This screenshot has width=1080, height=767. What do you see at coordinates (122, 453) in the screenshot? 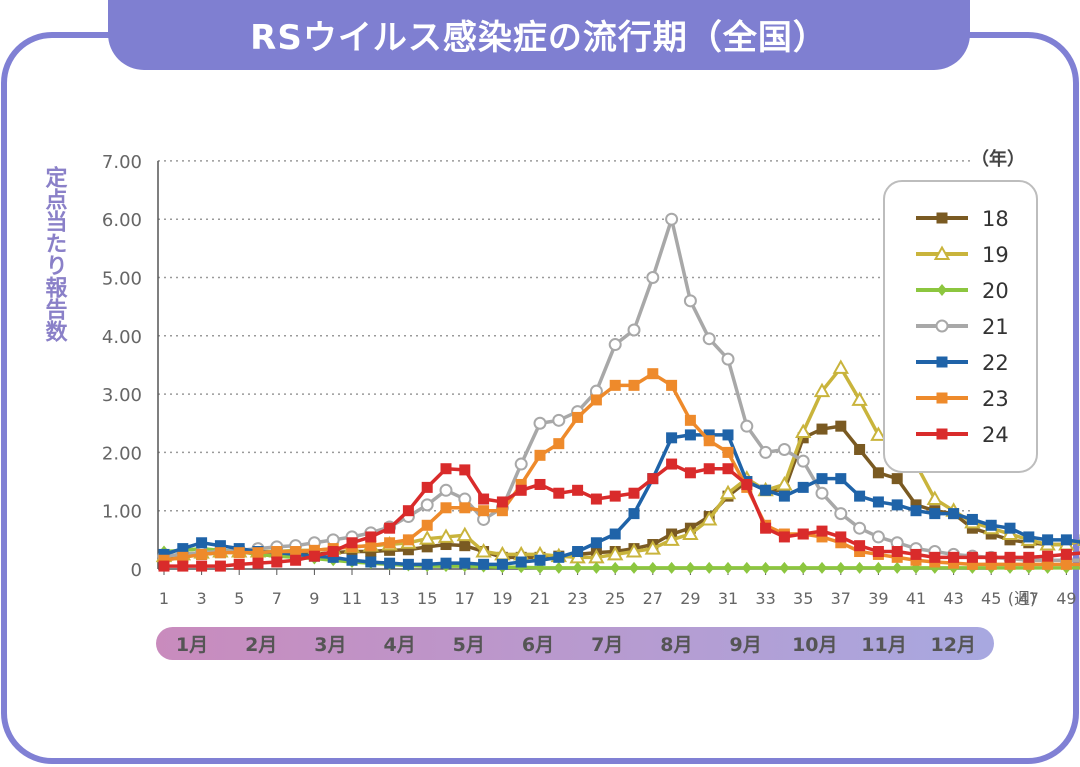
I see `y-tick-label: 2.00` at bounding box center [122, 453].